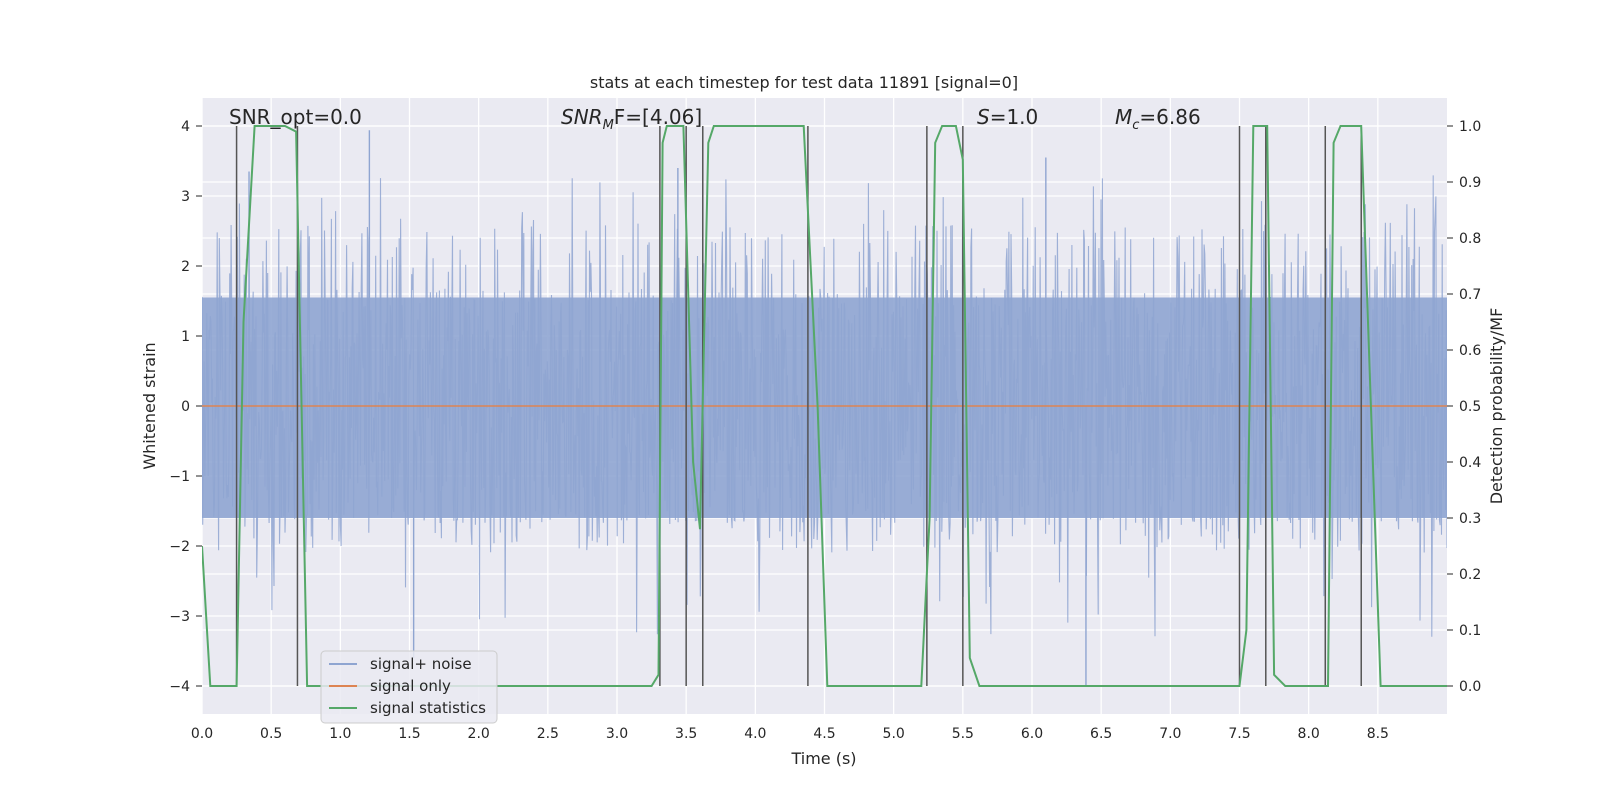  What do you see at coordinates (185, 337) in the screenshot?
I see `y-tick-label-5: 1` at bounding box center [185, 337].